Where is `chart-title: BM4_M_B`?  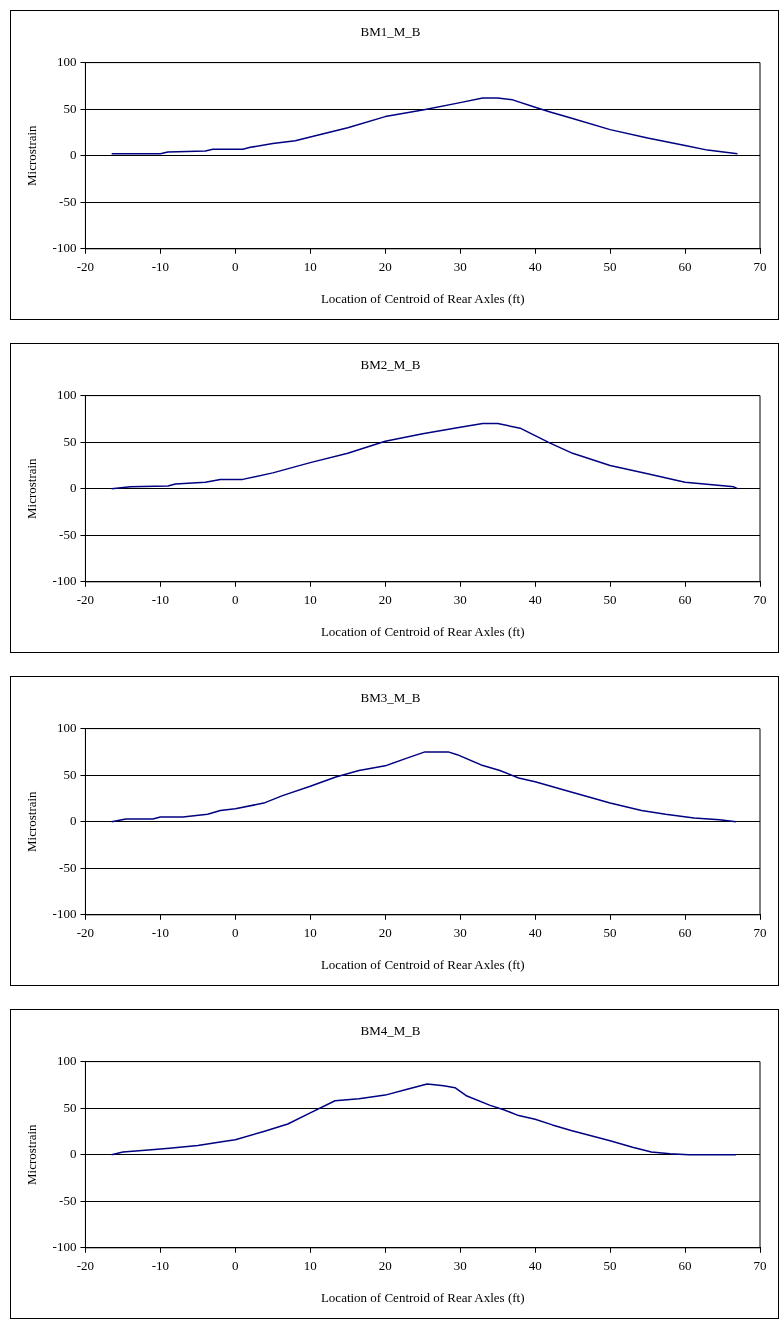 chart-title: BM4_M_B is located at coordinates (390, 1031).